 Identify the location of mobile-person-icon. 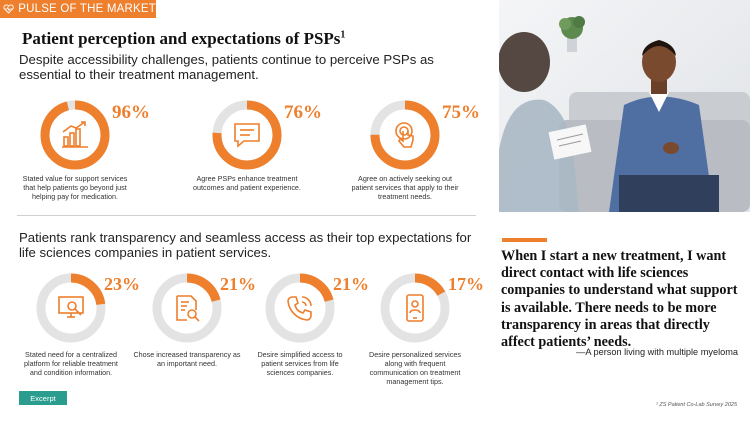
(415, 308).